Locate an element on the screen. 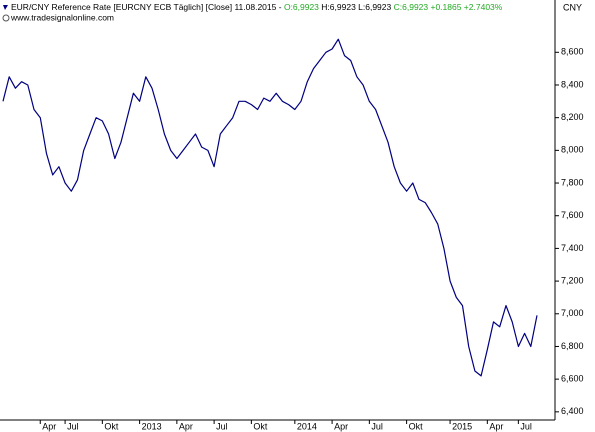 This screenshot has height=432, width=595. source: www.tradesignalonline.com is located at coordinates (62, 17).